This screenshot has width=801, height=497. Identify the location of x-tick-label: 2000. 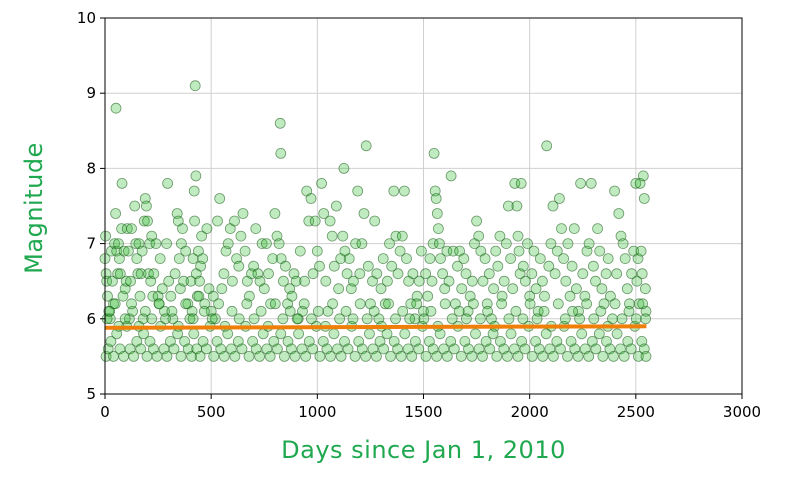
(530, 412).